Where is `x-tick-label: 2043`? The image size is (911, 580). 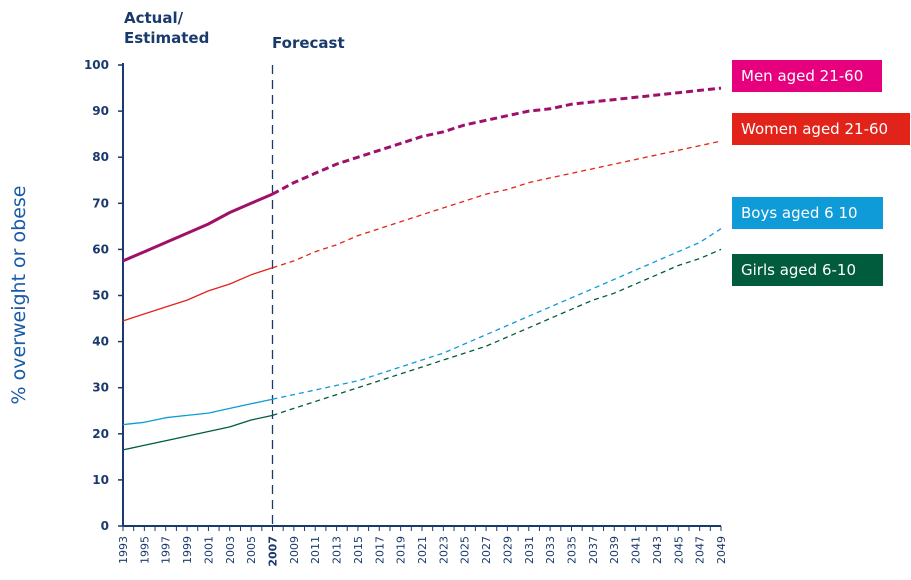
x-tick-label: 2043 is located at coordinates (657, 550).